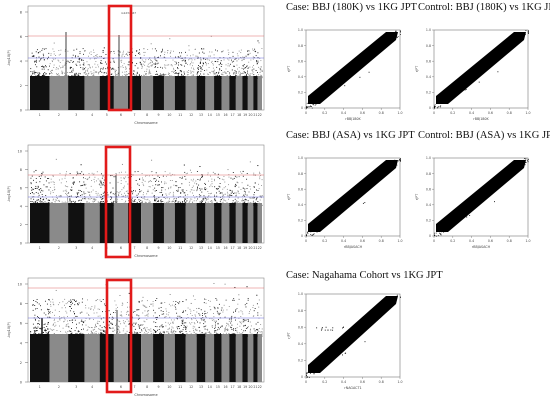 Image resolution: width=550 pixels, height=404 pixels. What do you see at coordinates (107, 115) in the screenshot?
I see `chromosome-label: 5` at bounding box center [107, 115].